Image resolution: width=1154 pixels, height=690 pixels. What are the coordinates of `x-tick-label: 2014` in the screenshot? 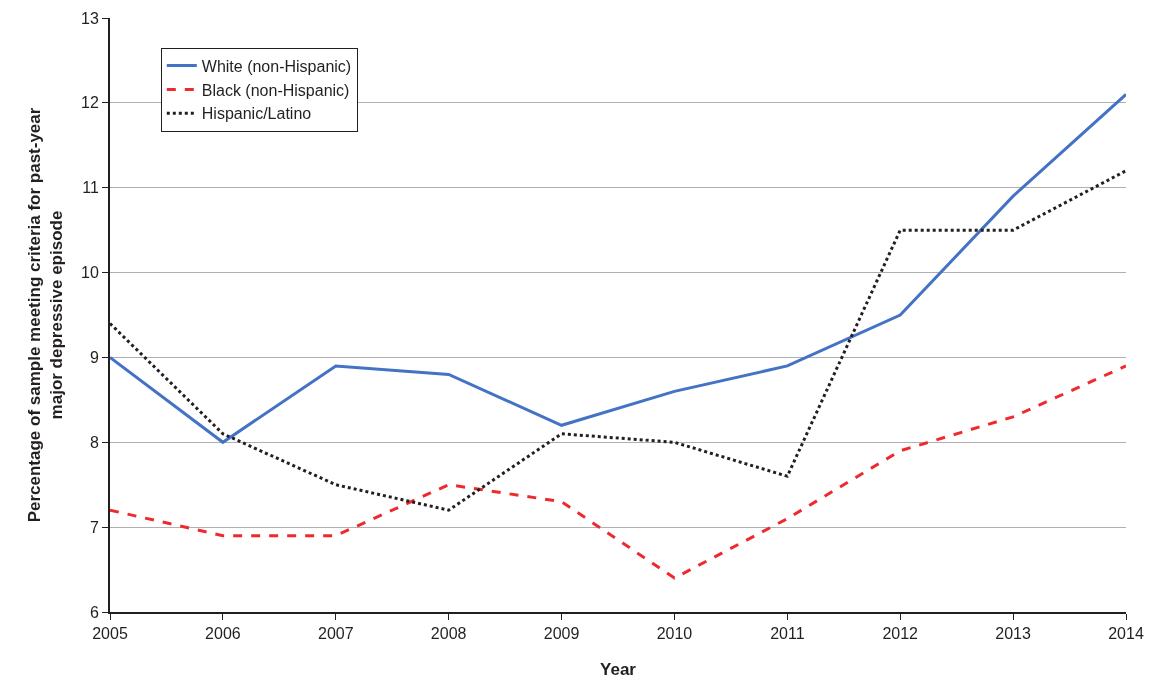 It's located at (1126, 634).